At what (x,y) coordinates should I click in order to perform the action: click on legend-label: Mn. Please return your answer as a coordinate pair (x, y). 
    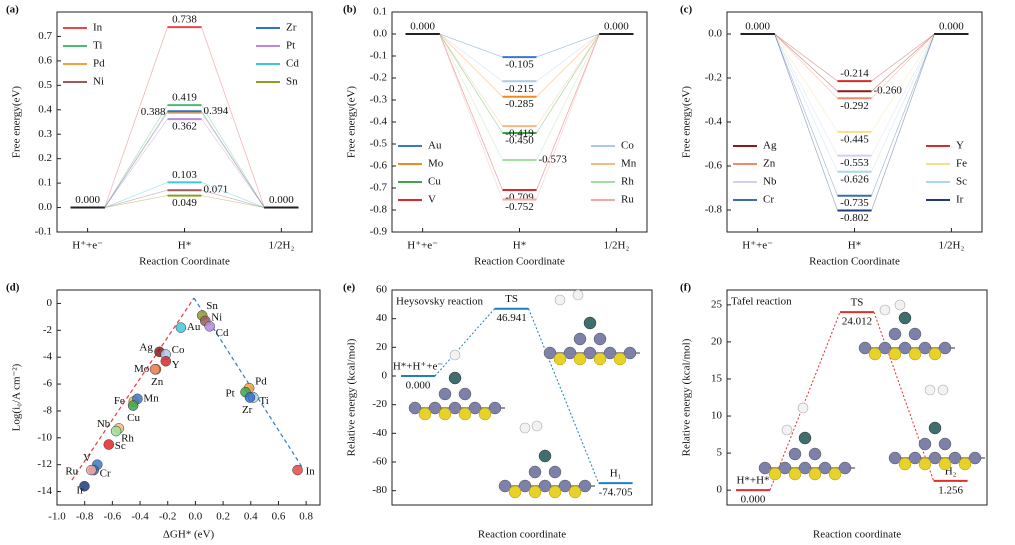
    Looking at the image, I should click on (629, 164).